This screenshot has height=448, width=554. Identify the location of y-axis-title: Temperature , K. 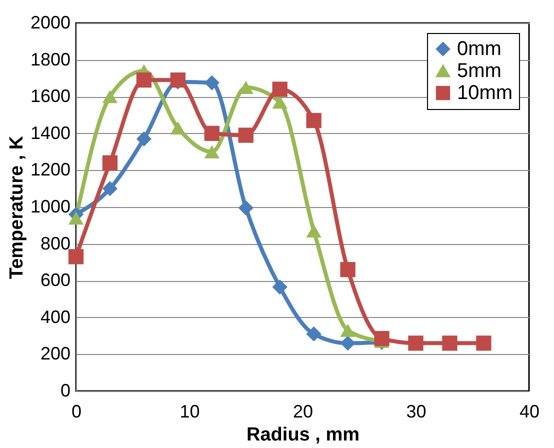
(17, 208).